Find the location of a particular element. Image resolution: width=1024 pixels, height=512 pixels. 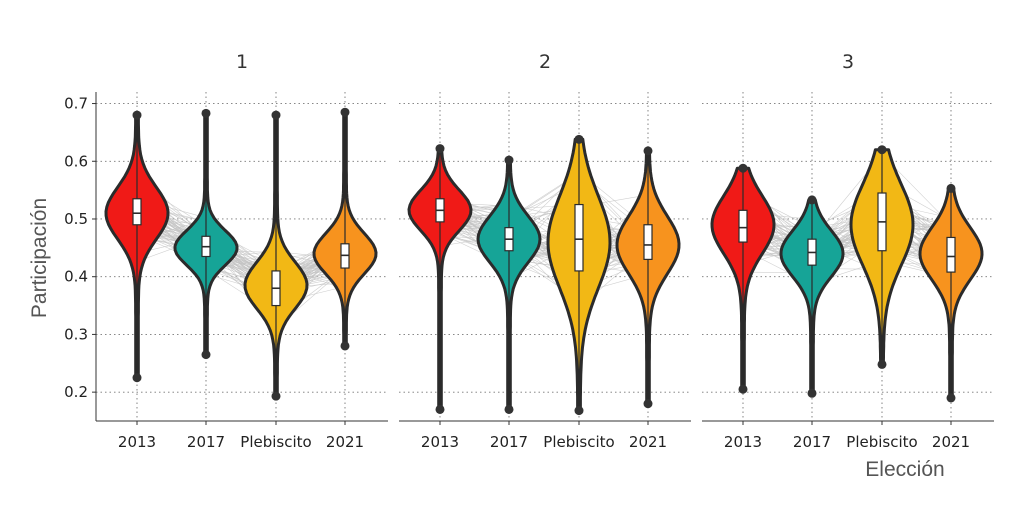

y-tick-label: 0.6 is located at coordinates (76, 161).